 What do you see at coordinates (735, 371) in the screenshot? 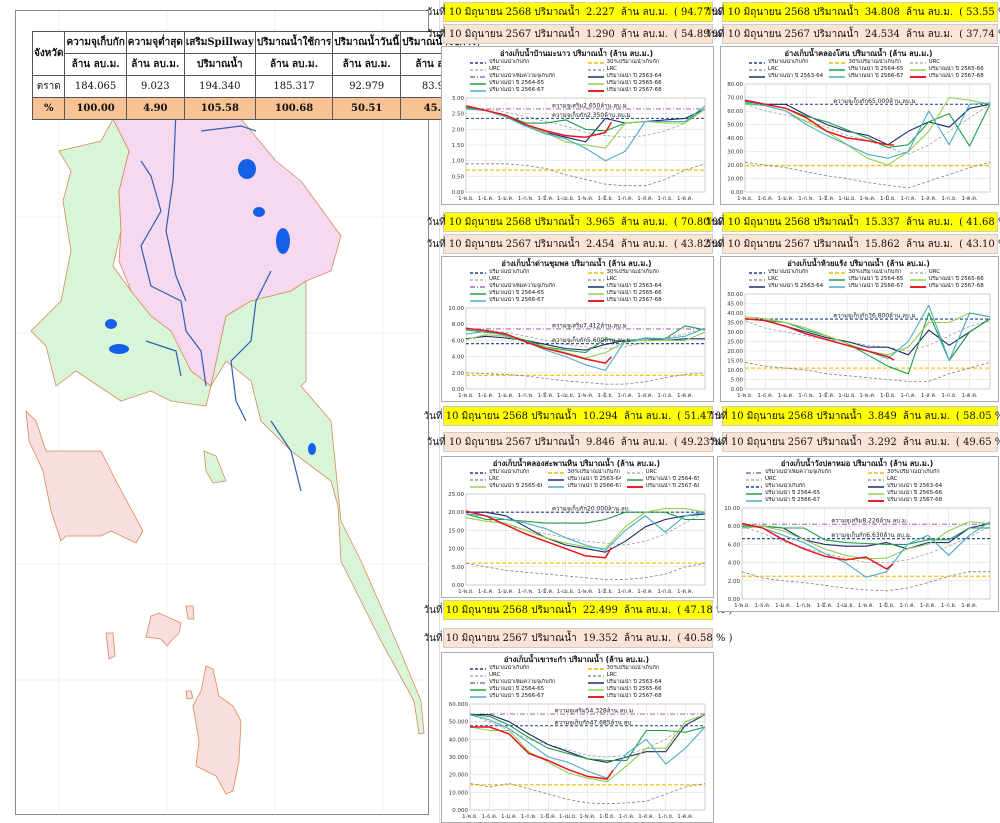
I see `y-tick-label: 10.00` at bounding box center [735, 371].